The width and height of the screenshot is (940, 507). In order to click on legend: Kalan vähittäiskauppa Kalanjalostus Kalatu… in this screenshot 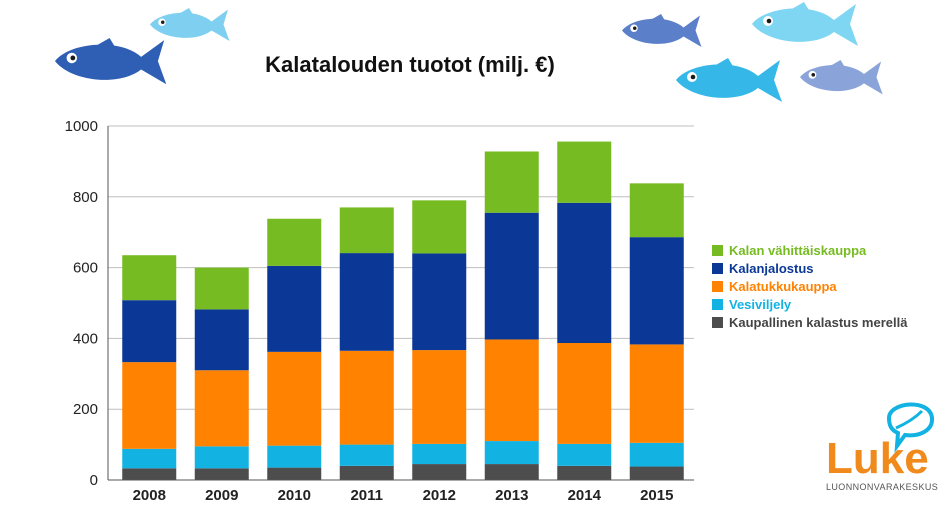, I will do `click(810, 286)`.